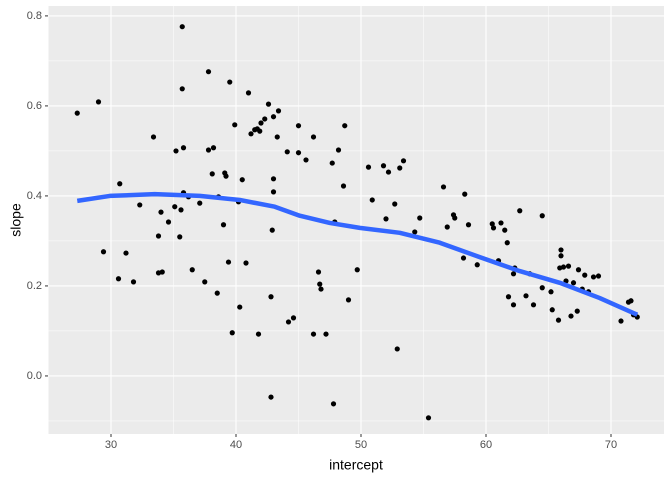 This screenshot has height=480, width=672. Describe the element at coordinates (34, 106) in the screenshot. I see `y-tick-label: 0.6` at that location.